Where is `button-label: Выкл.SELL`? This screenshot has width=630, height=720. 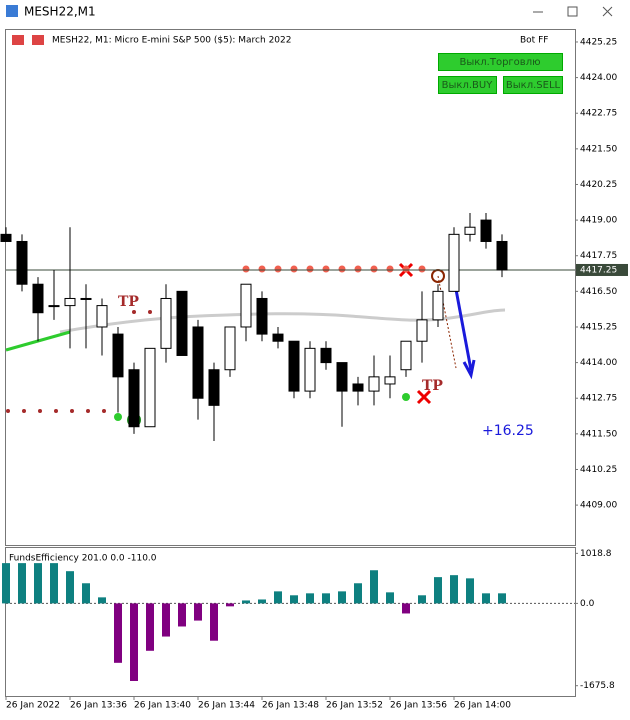
button-label: Выкл.SELL is located at coordinates (533, 85).